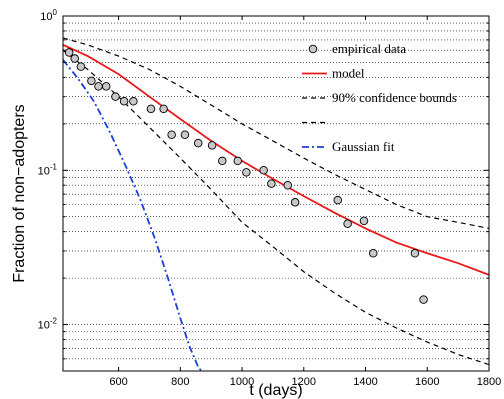 Image resolution: width=504 pixels, height=399 pixels. What do you see at coordinates (427, 382) in the screenshot?
I see `x-tick-label: 1600` at bounding box center [427, 382].